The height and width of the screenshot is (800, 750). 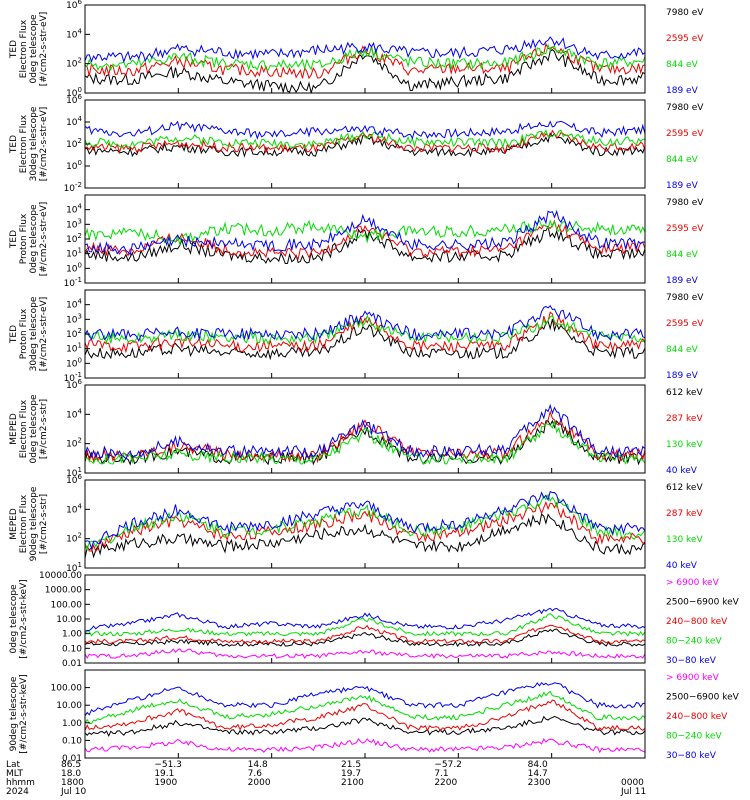 I want to click on x-tick-5-row-1: 14.7, so click(x=538, y=774).